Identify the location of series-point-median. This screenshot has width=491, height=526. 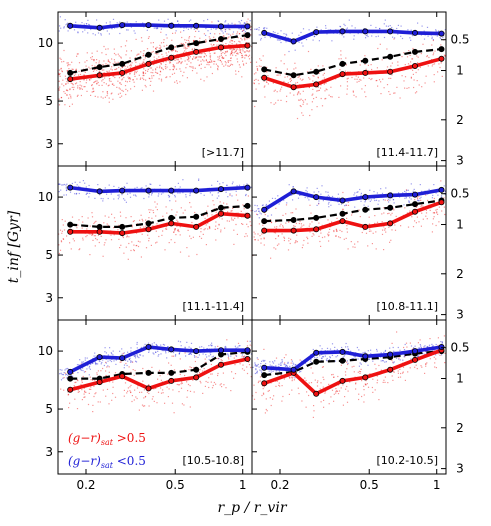
(220, 39).